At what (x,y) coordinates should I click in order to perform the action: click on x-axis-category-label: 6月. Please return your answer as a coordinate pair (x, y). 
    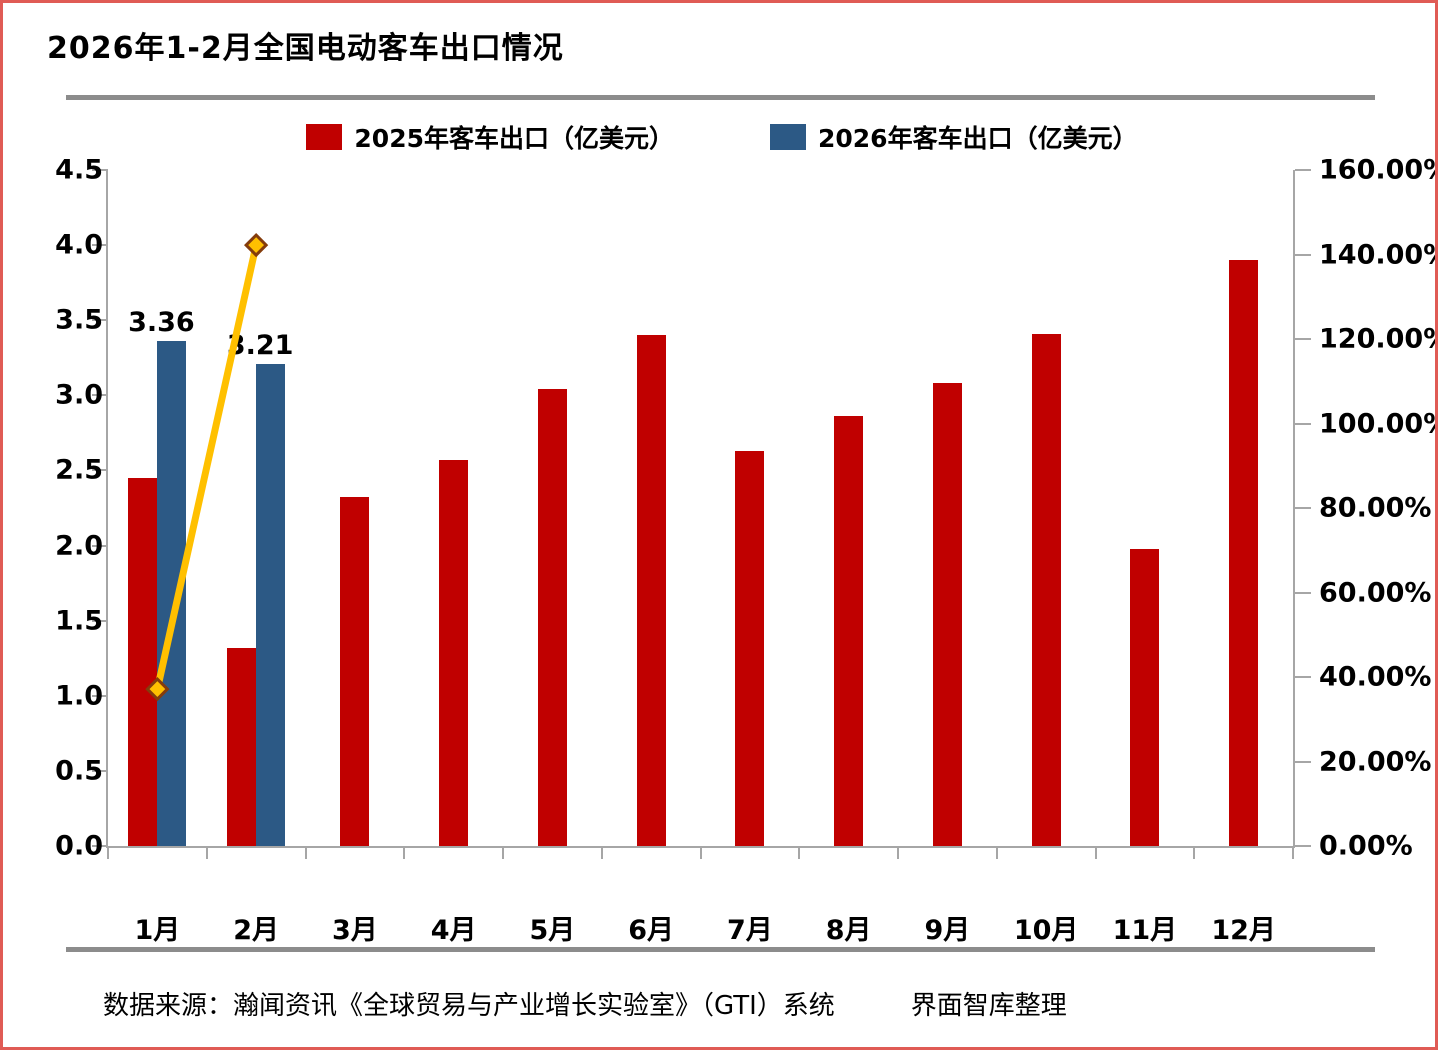
    Looking at the image, I should click on (651, 930).